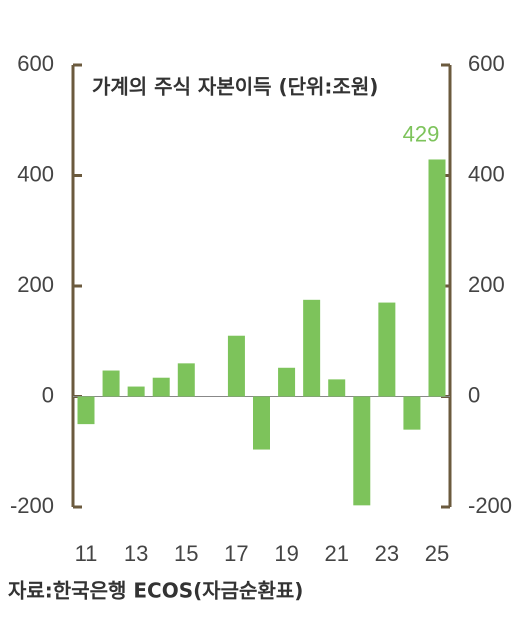 The height and width of the screenshot is (620, 529). I want to click on y2-tick-label: 200, so click(486, 284).